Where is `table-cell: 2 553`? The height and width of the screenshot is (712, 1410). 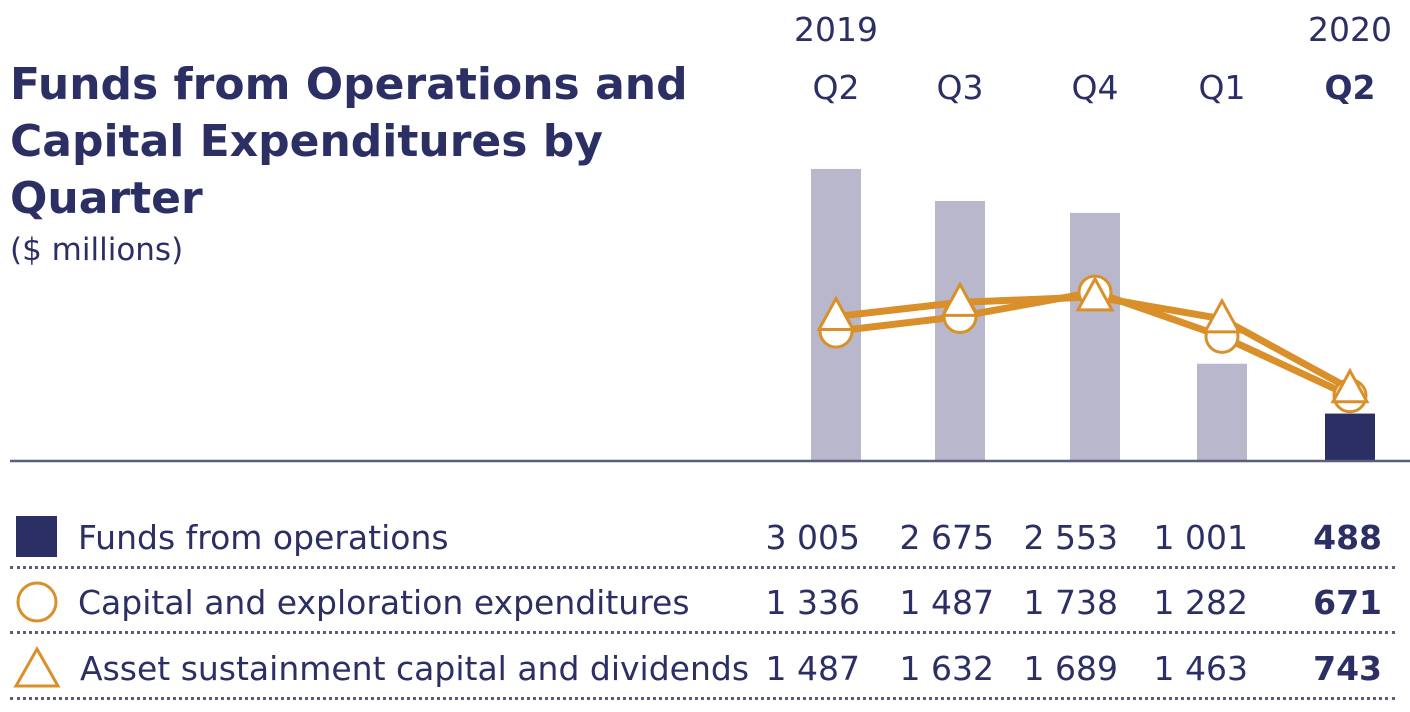
table-cell: 2 553 is located at coordinates (1070, 537).